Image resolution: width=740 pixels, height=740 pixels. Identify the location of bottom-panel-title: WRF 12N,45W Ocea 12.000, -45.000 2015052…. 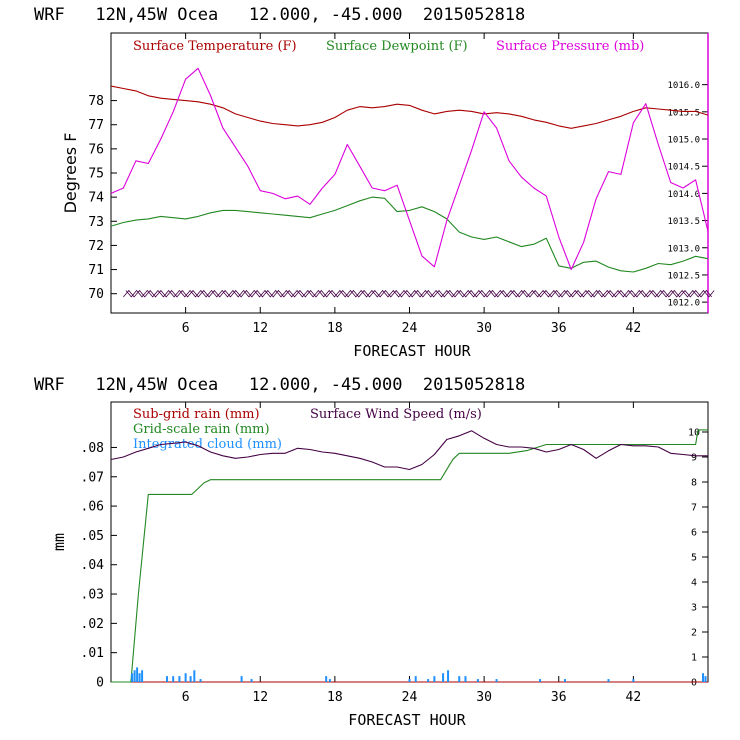
(279, 385).